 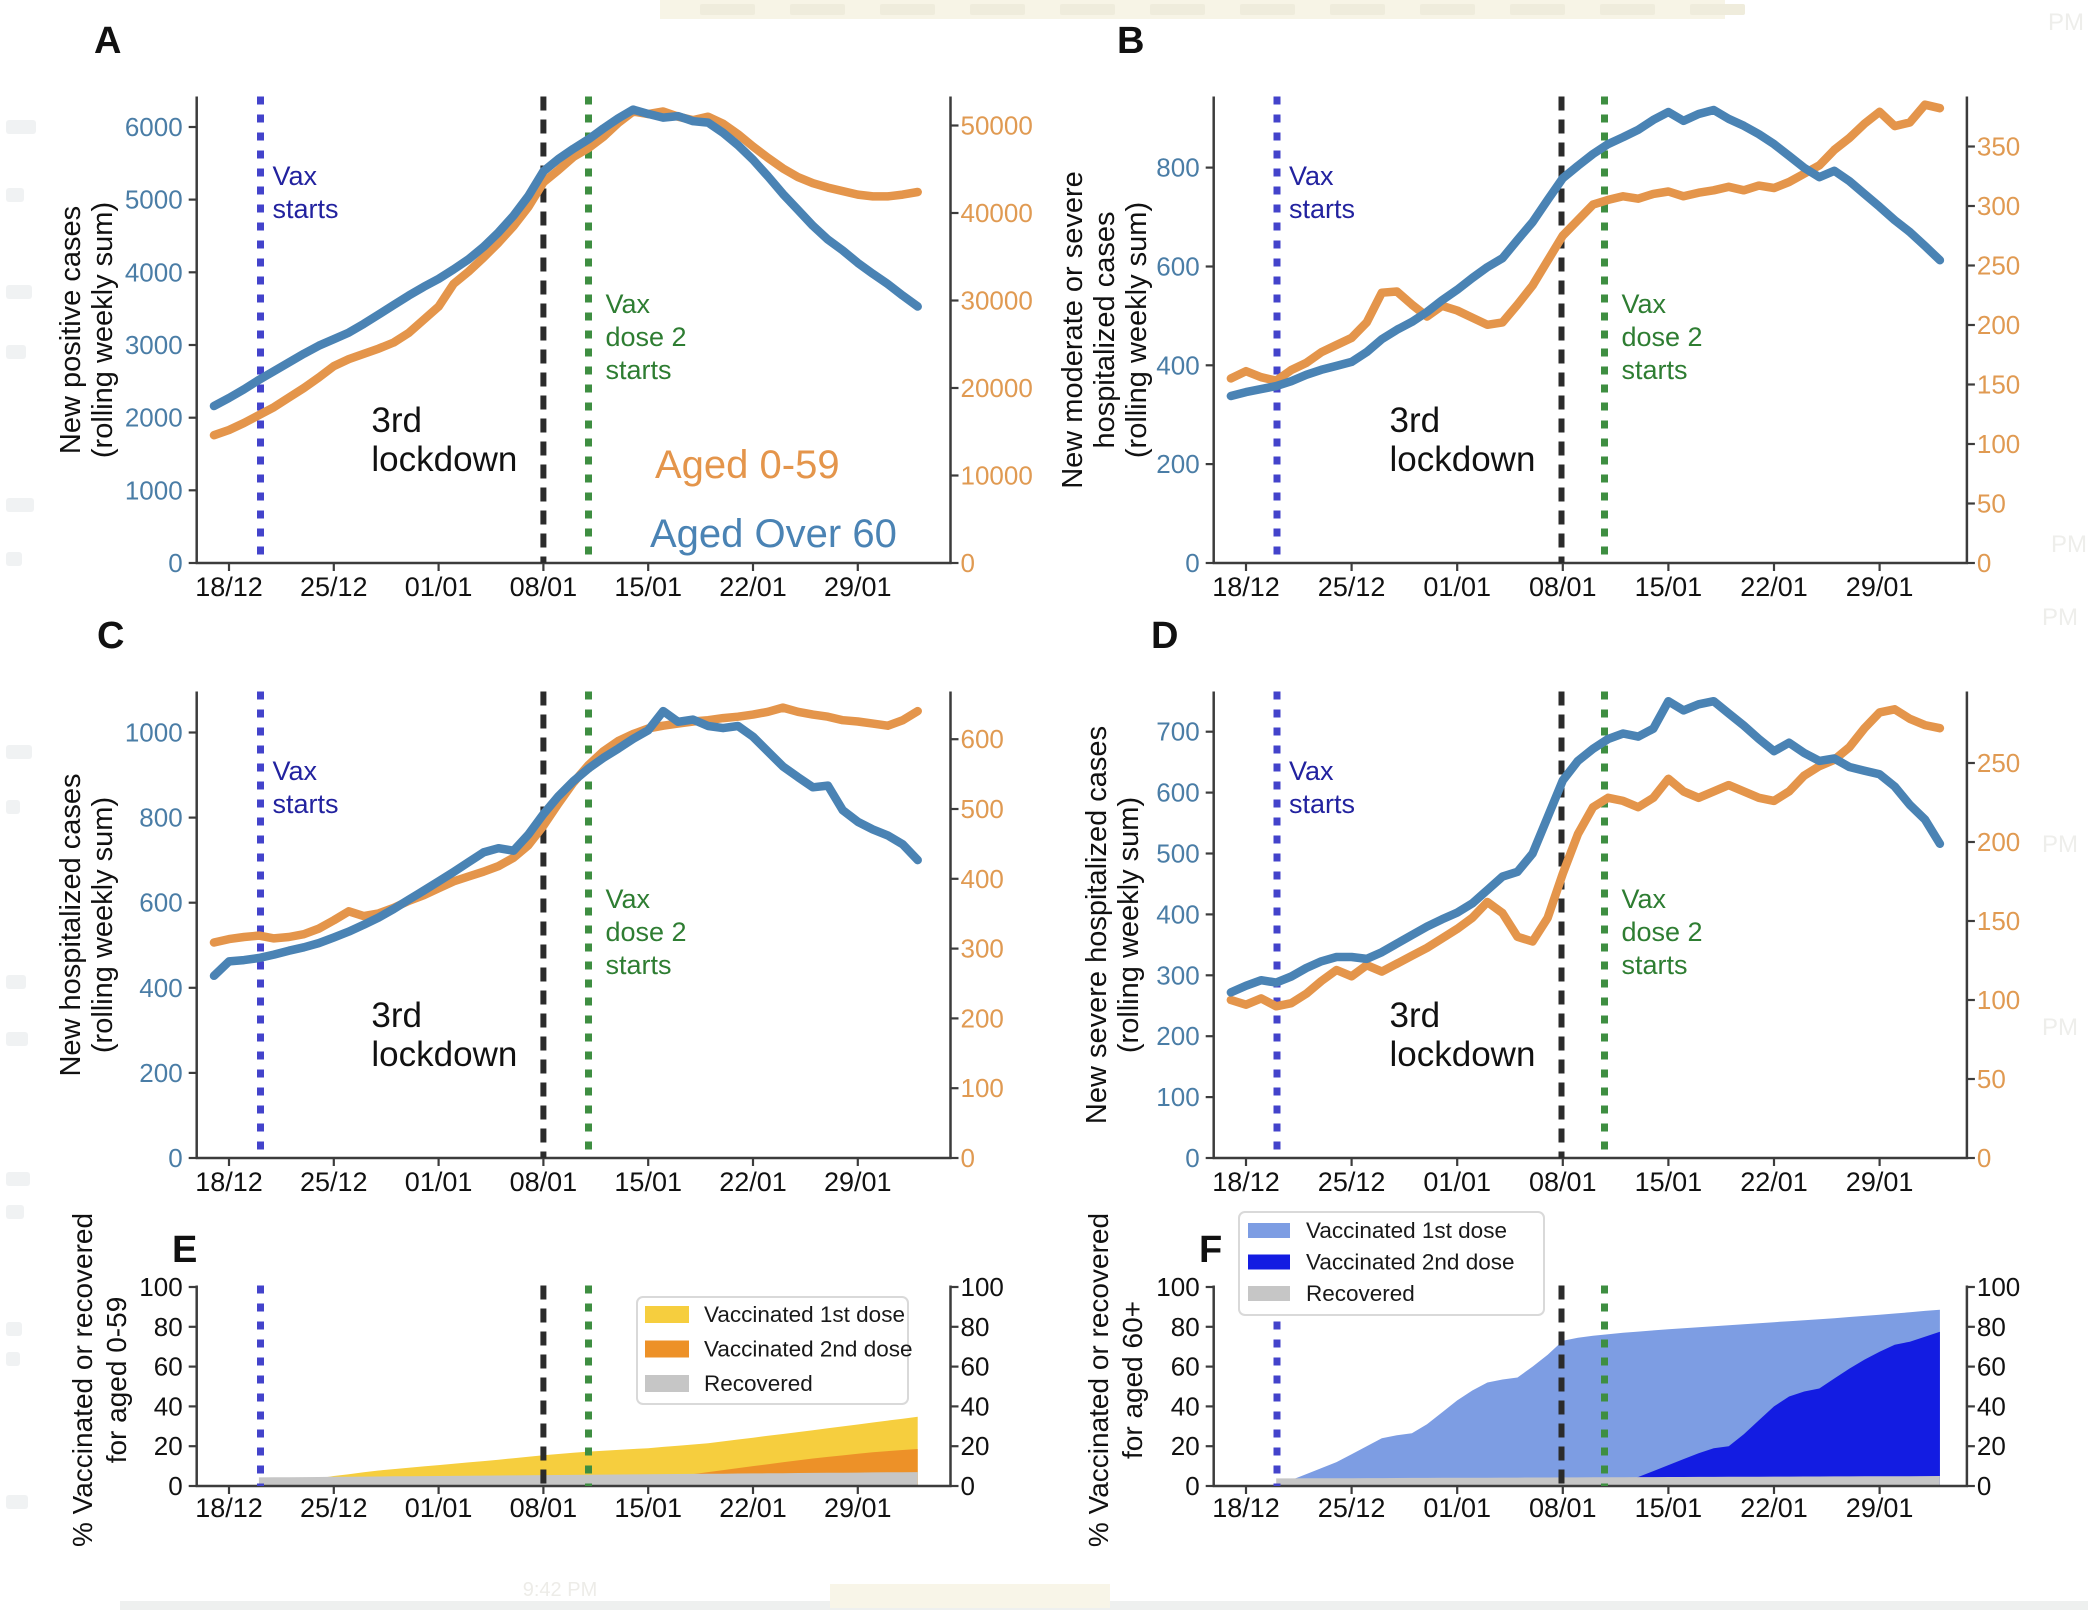 I want to click on svg-text: F, so click(x=1210, y=1250).